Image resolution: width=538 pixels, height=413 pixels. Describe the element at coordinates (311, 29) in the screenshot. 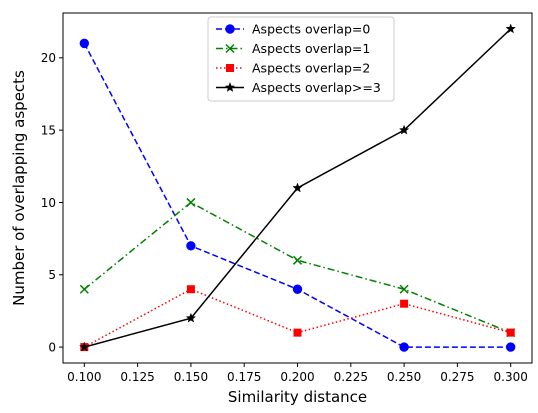

I see `legend-label: Aspects overlap=0` at that location.